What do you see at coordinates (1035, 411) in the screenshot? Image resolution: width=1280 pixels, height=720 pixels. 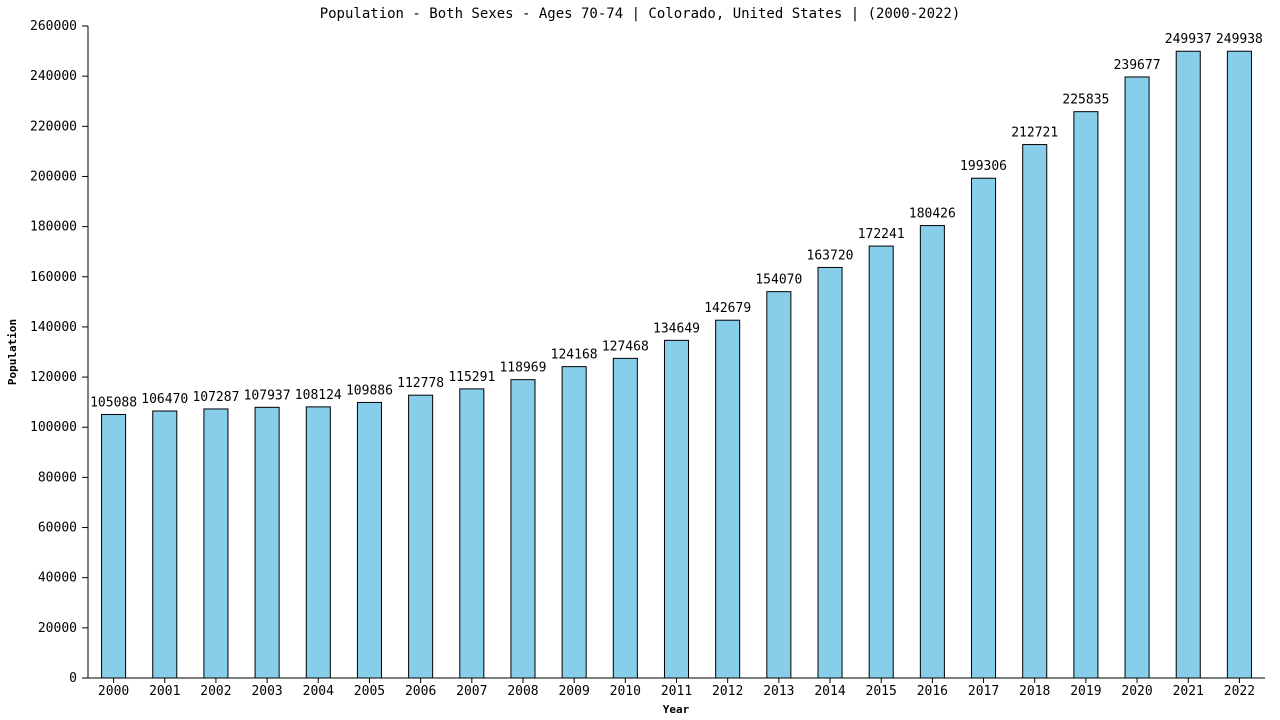 I see `bar-2018` at bounding box center [1035, 411].